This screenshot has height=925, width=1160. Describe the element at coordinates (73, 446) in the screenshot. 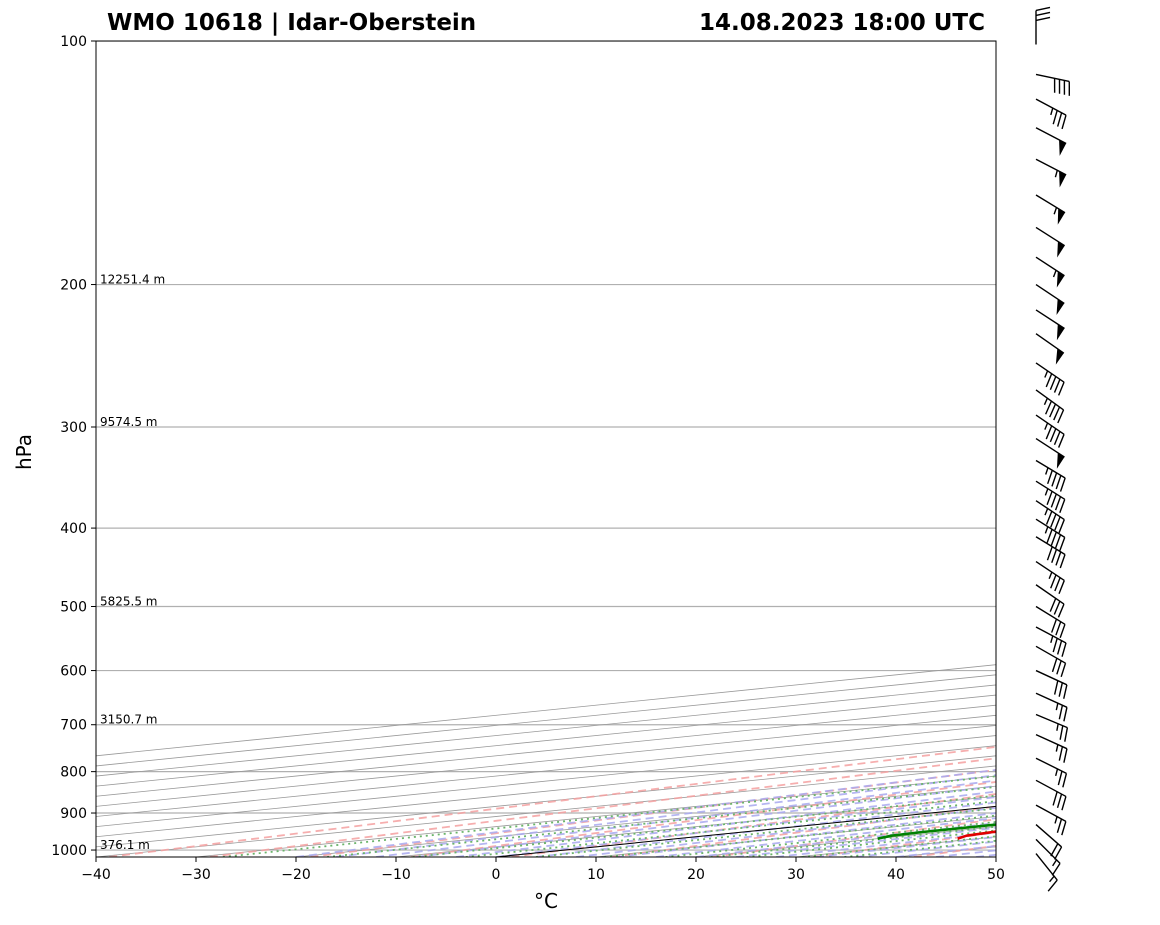

I see `y-axis-ticks: 100 200 300 400 500 600 700 800 900 1000` at that location.